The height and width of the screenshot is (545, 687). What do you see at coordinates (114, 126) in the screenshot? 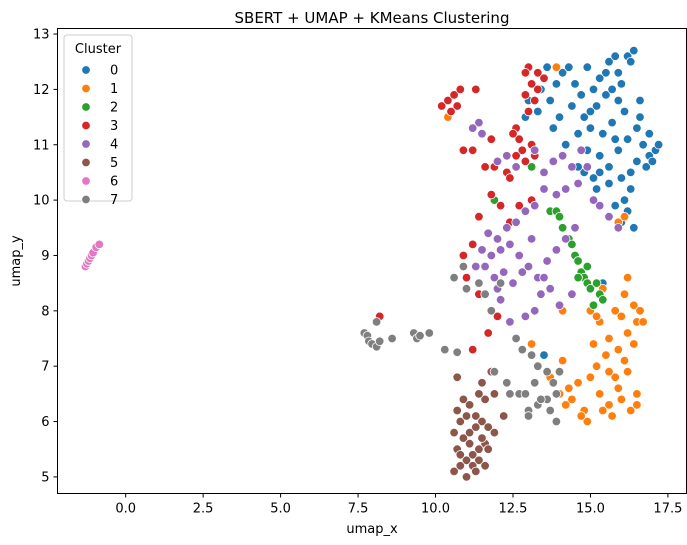
I see `legend-label-3: 3` at bounding box center [114, 126].